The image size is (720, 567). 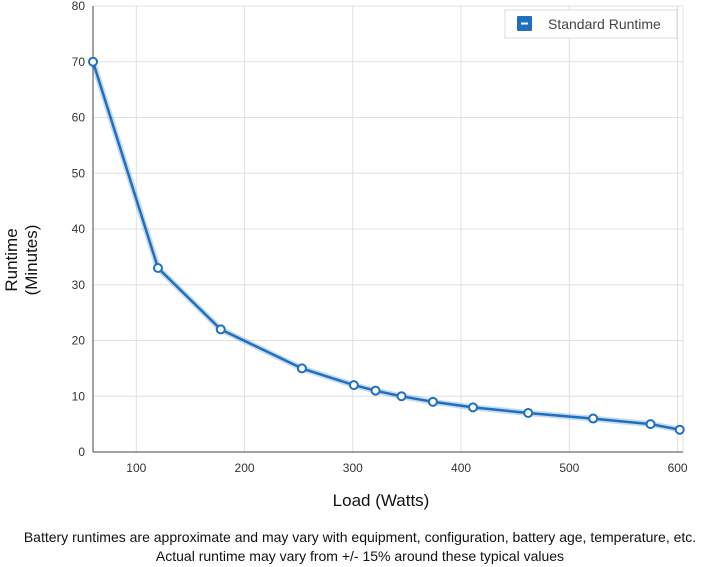 What do you see at coordinates (461, 468) in the screenshot?
I see `x-tick-label: 400` at bounding box center [461, 468].